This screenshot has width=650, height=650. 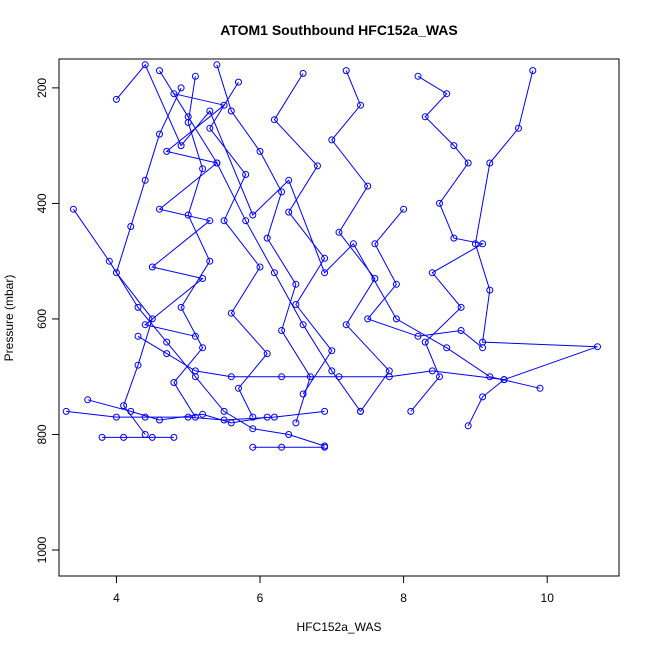 What do you see at coordinates (42, 88) in the screenshot?
I see `y-tick-label: 200` at bounding box center [42, 88].